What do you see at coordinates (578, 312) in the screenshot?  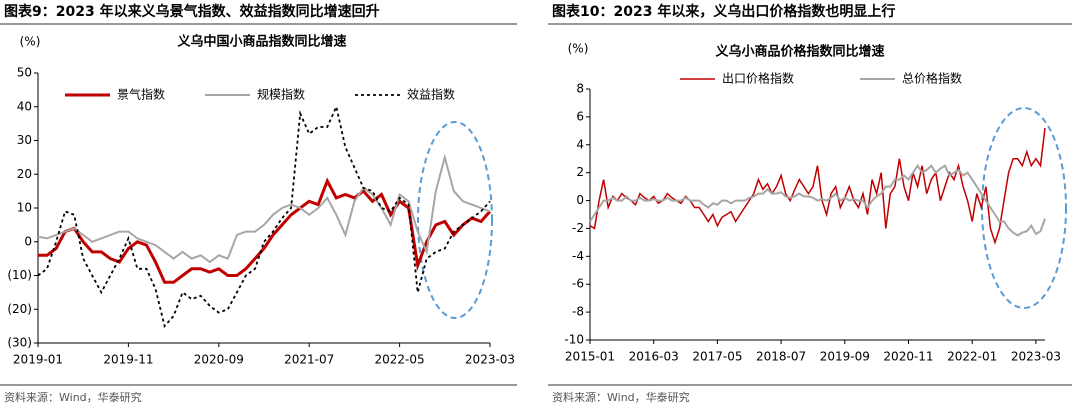 I see `y-tick-label: -8` at bounding box center [578, 312].